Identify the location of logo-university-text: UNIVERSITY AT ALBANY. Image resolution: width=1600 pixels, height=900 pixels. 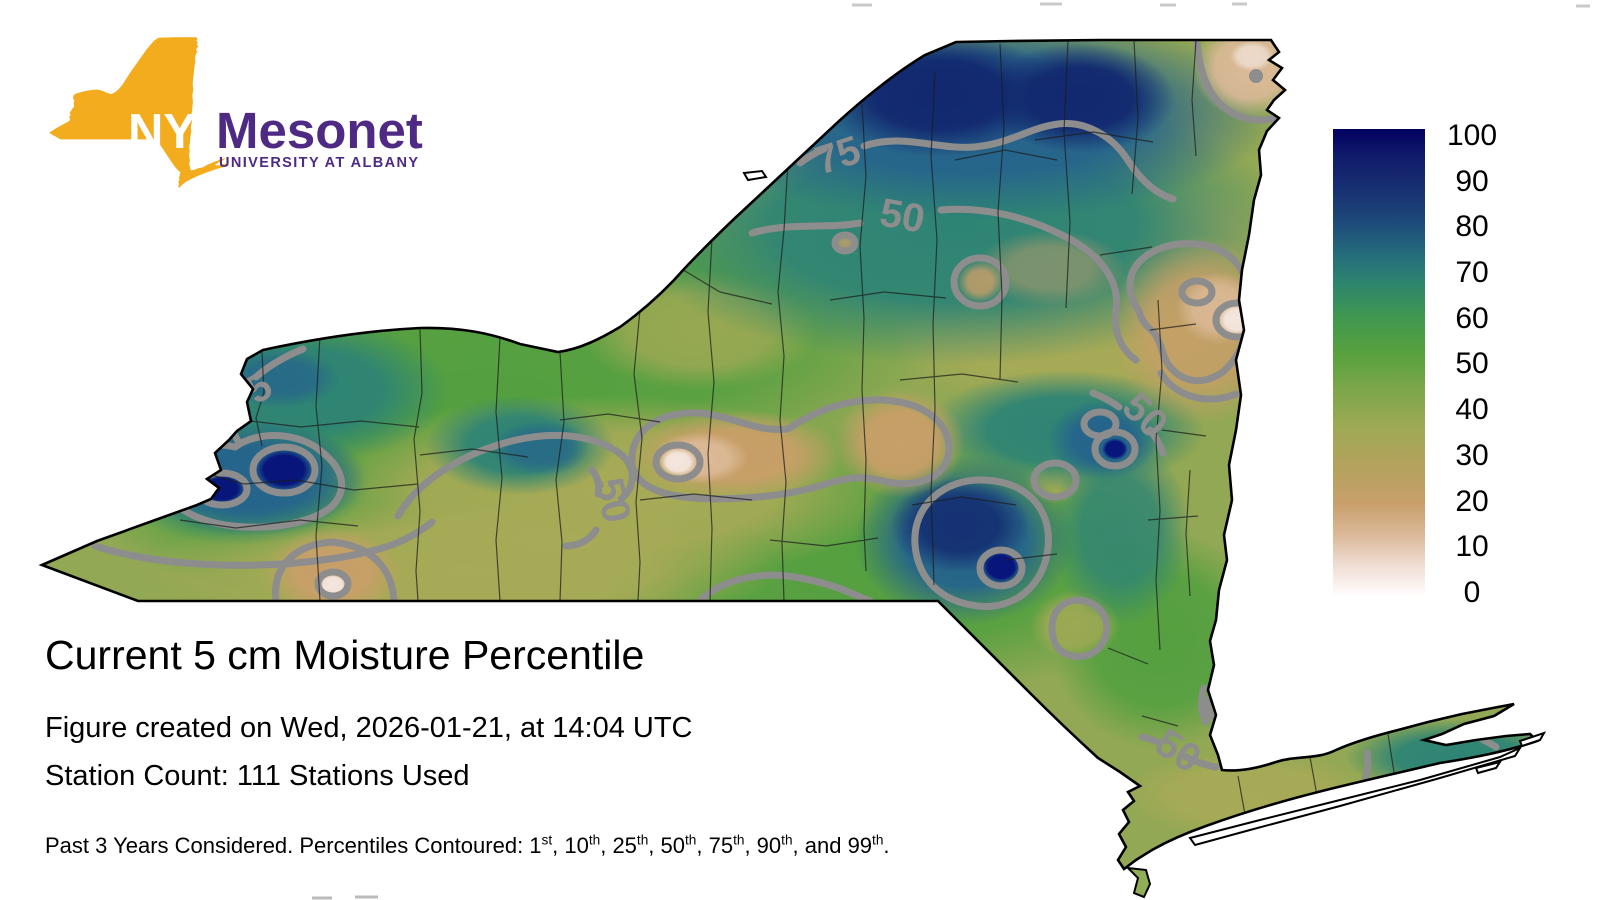
(319, 163).